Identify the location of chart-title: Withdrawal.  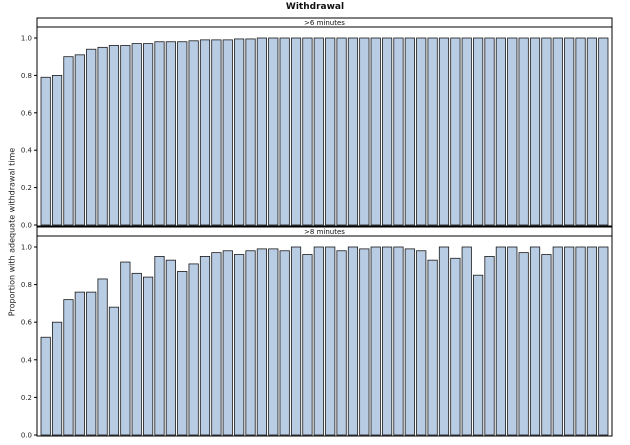
(315, 7).